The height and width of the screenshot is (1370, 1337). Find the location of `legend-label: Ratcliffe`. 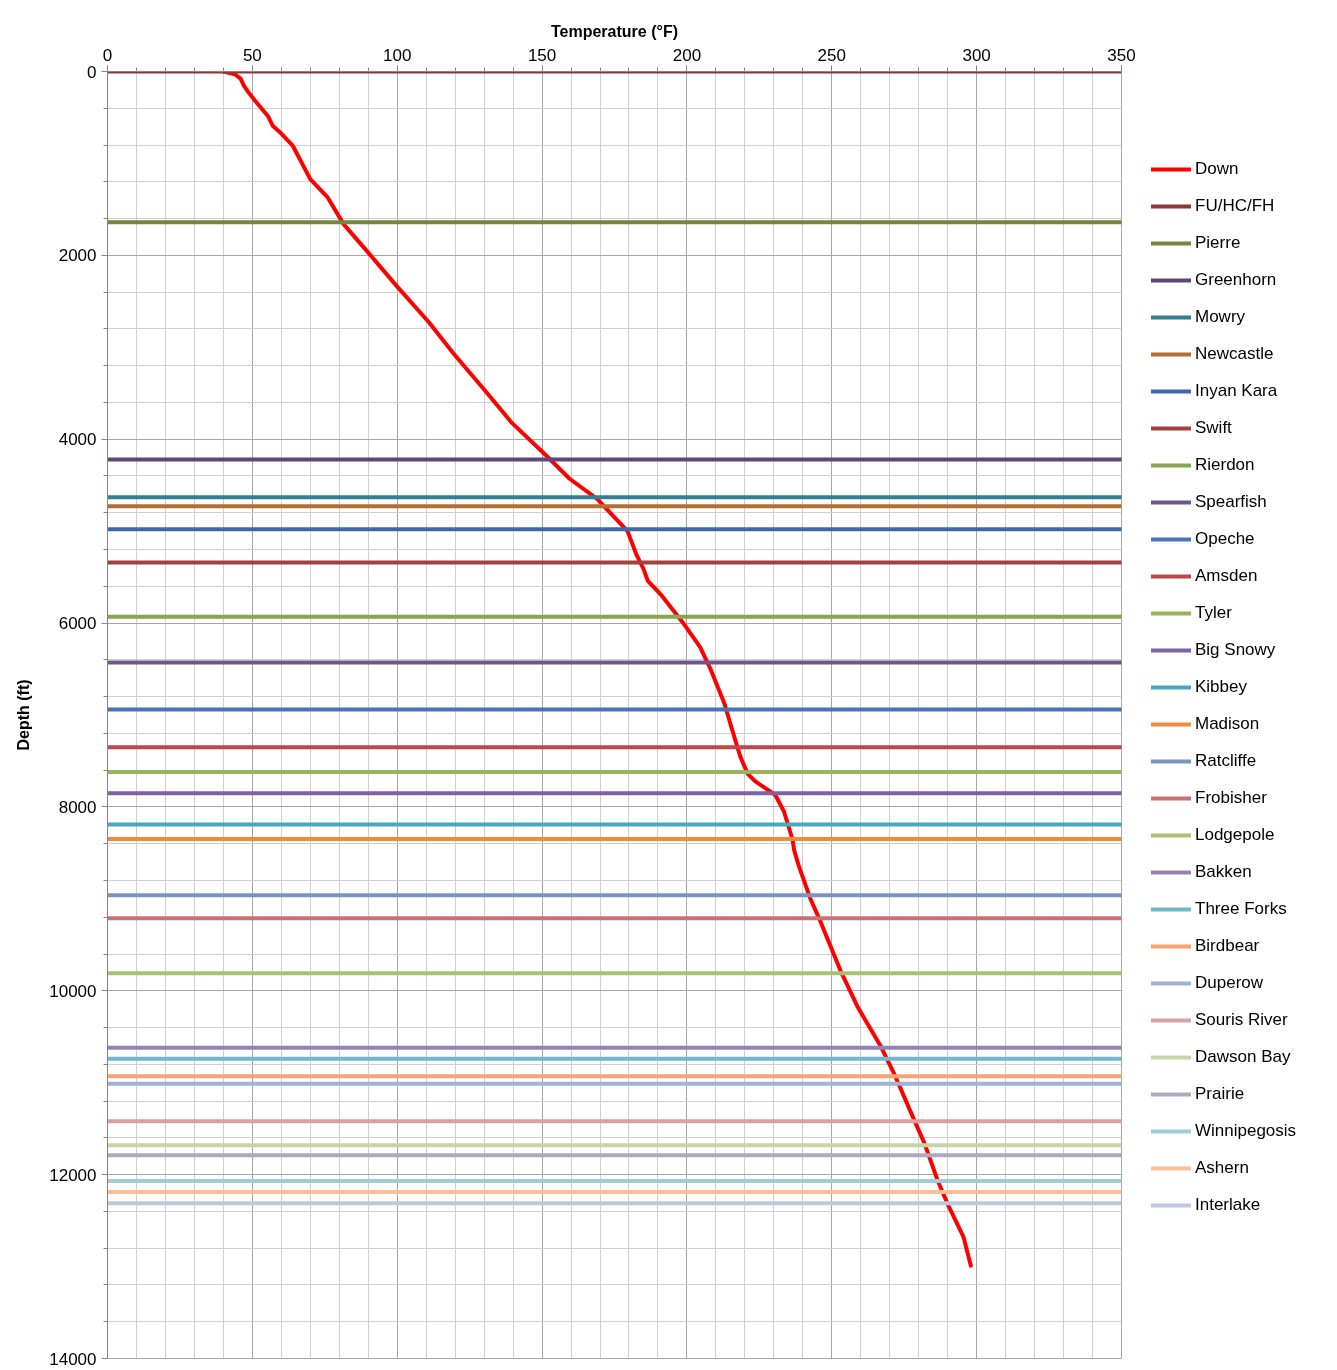

legend-label: Ratcliffe is located at coordinates (1226, 761).